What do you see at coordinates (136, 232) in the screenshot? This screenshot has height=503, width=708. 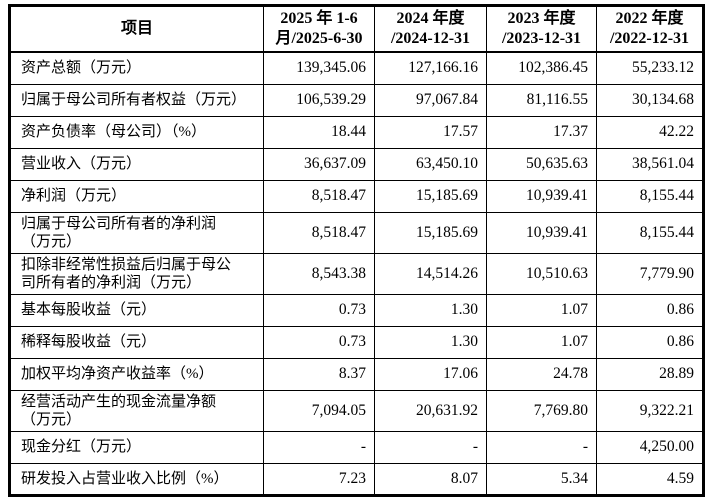 I see `row-label: 归属于母公司所有者的净利润 （万元）` at bounding box center [136, 232].